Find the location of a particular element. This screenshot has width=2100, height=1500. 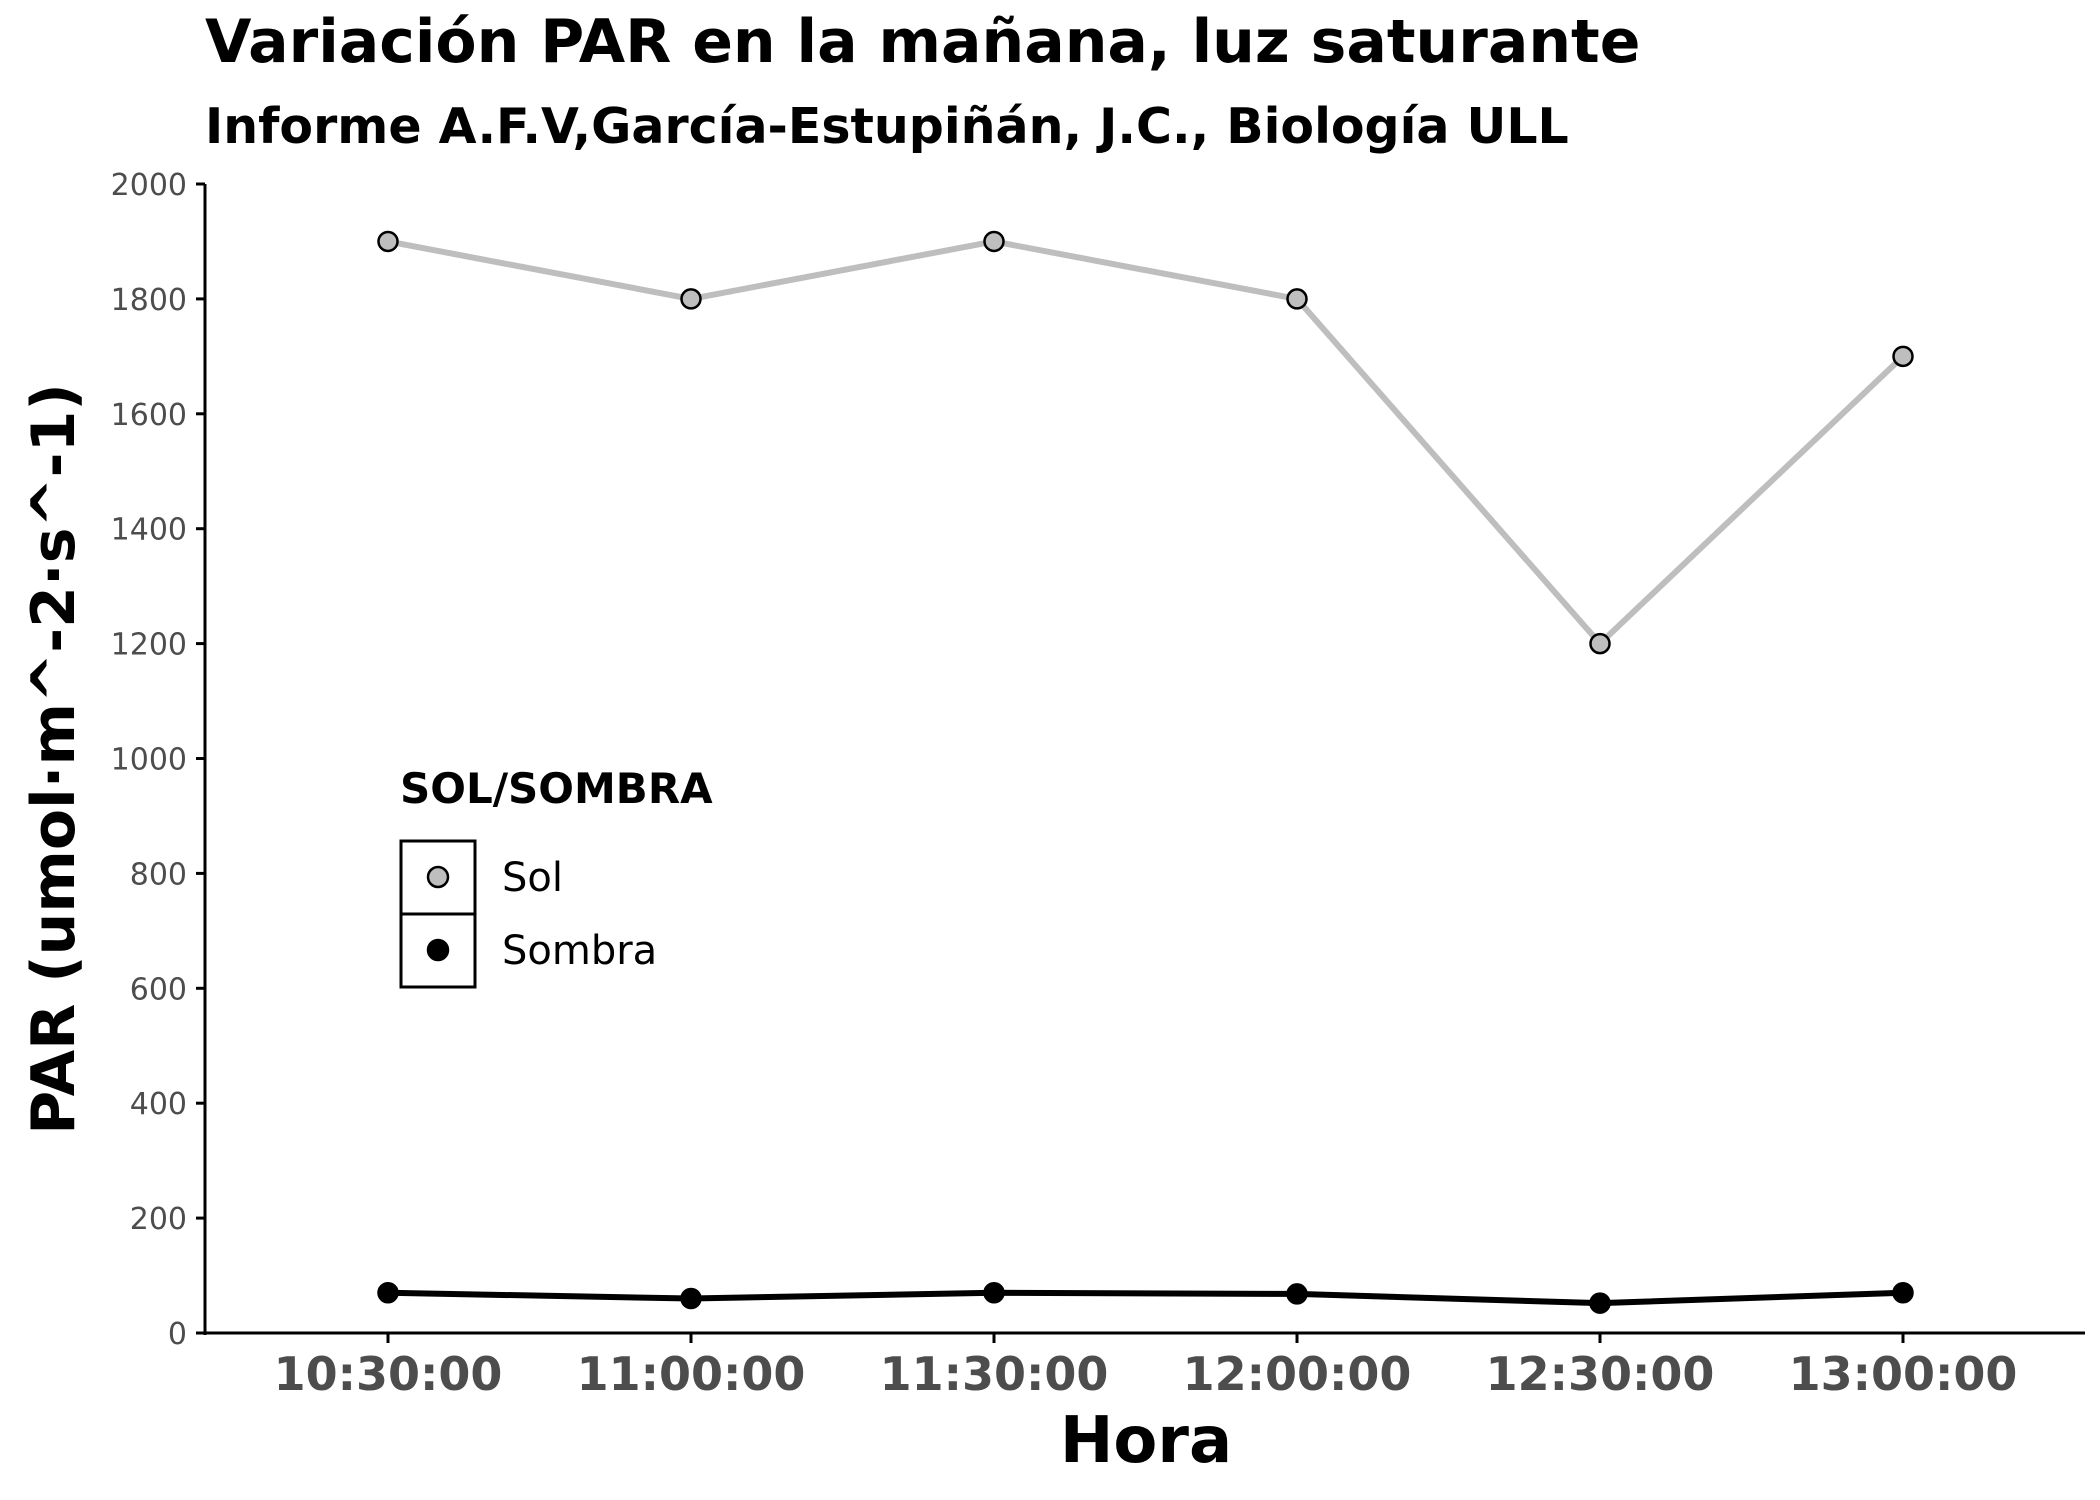

y-tick-label: 1600 is located at coordinates (149, 415).